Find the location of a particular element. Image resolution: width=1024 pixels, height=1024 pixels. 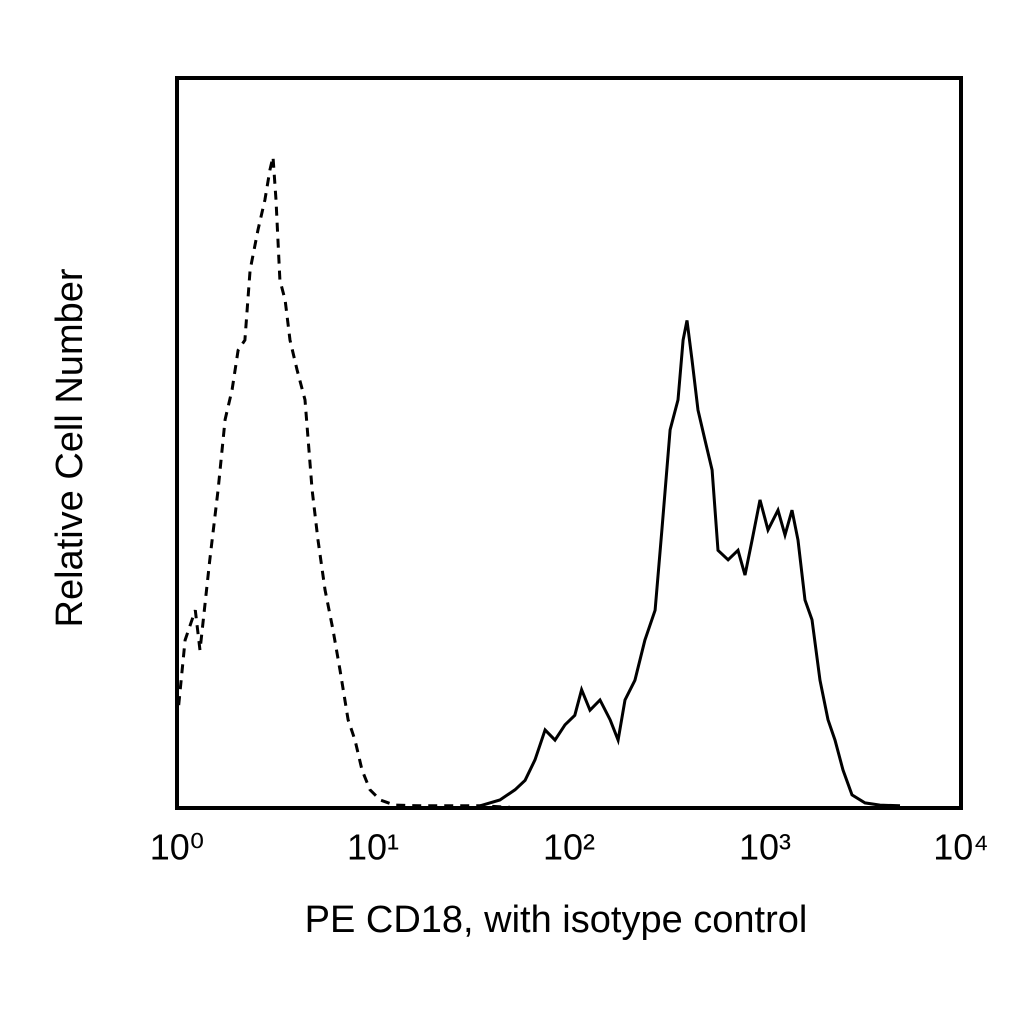

x-axis-label: PE CD18, with isotype control is located at coordinates (556, 920).